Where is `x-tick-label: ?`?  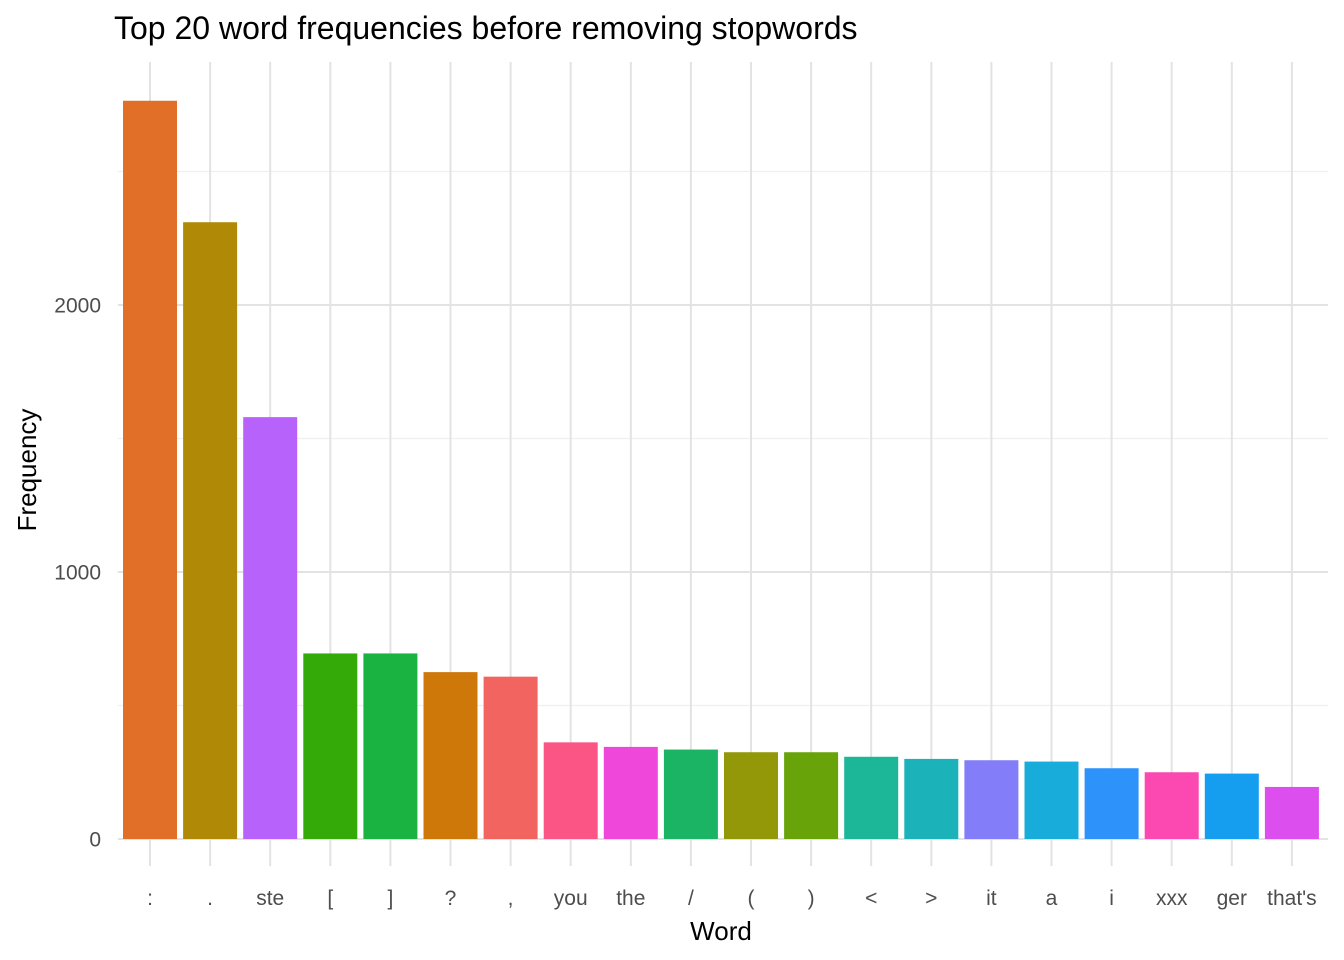 x-tick-label: ? is located at coordinates (451, 898).